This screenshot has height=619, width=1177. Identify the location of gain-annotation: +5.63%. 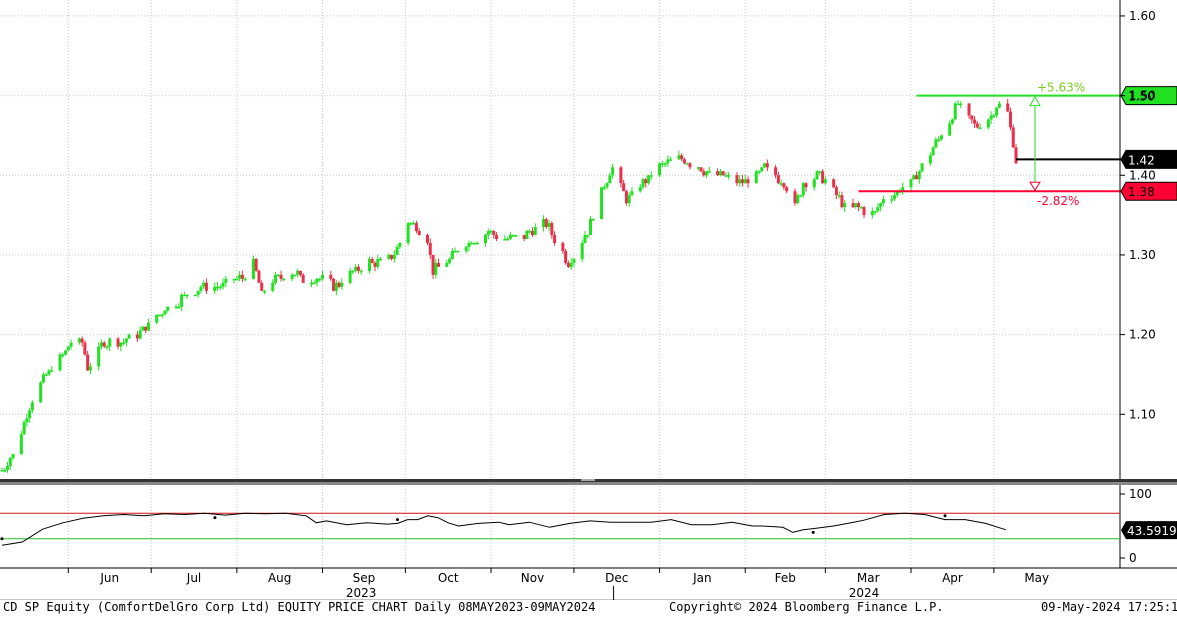
(1061, 88).